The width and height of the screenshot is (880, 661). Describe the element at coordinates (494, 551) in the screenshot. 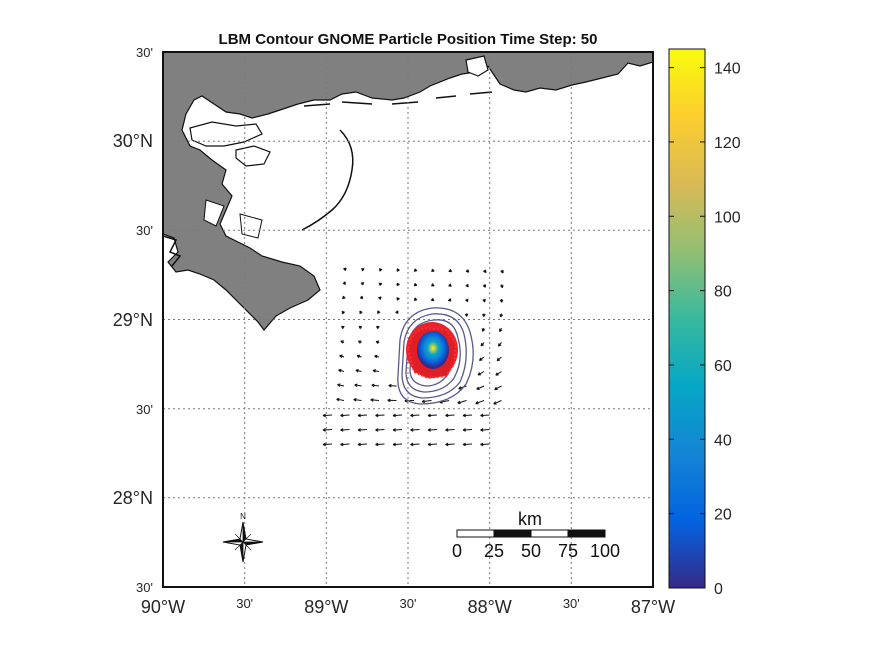

I see `scale-tick-label: 25` at that location.